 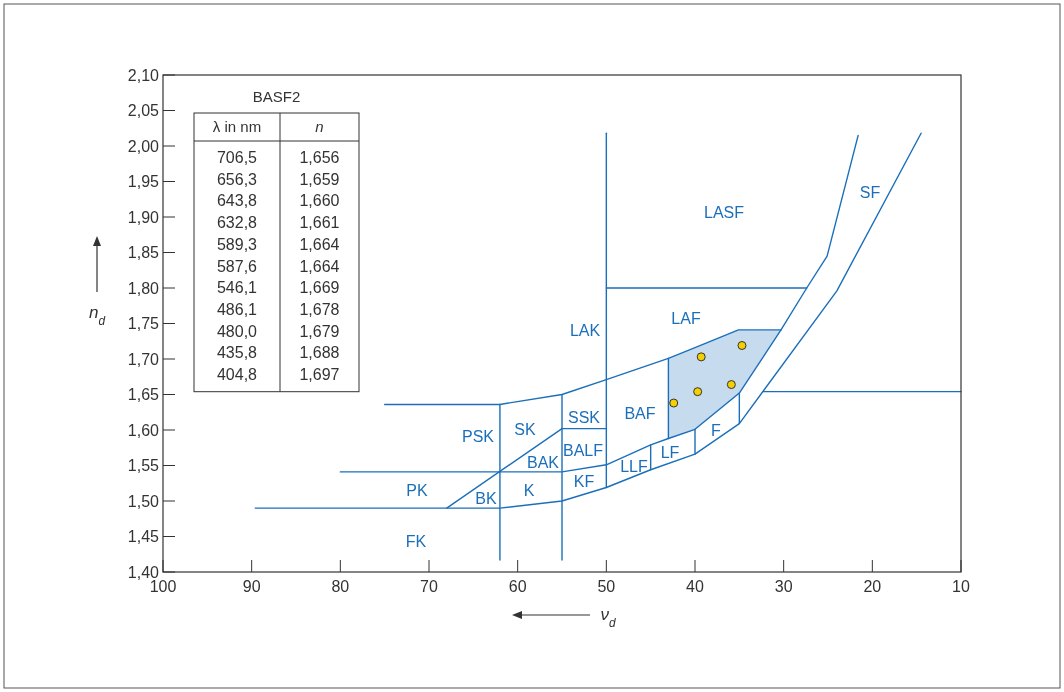 I want to click on y-tick-label: 2,00, so click(x=143, y=146).